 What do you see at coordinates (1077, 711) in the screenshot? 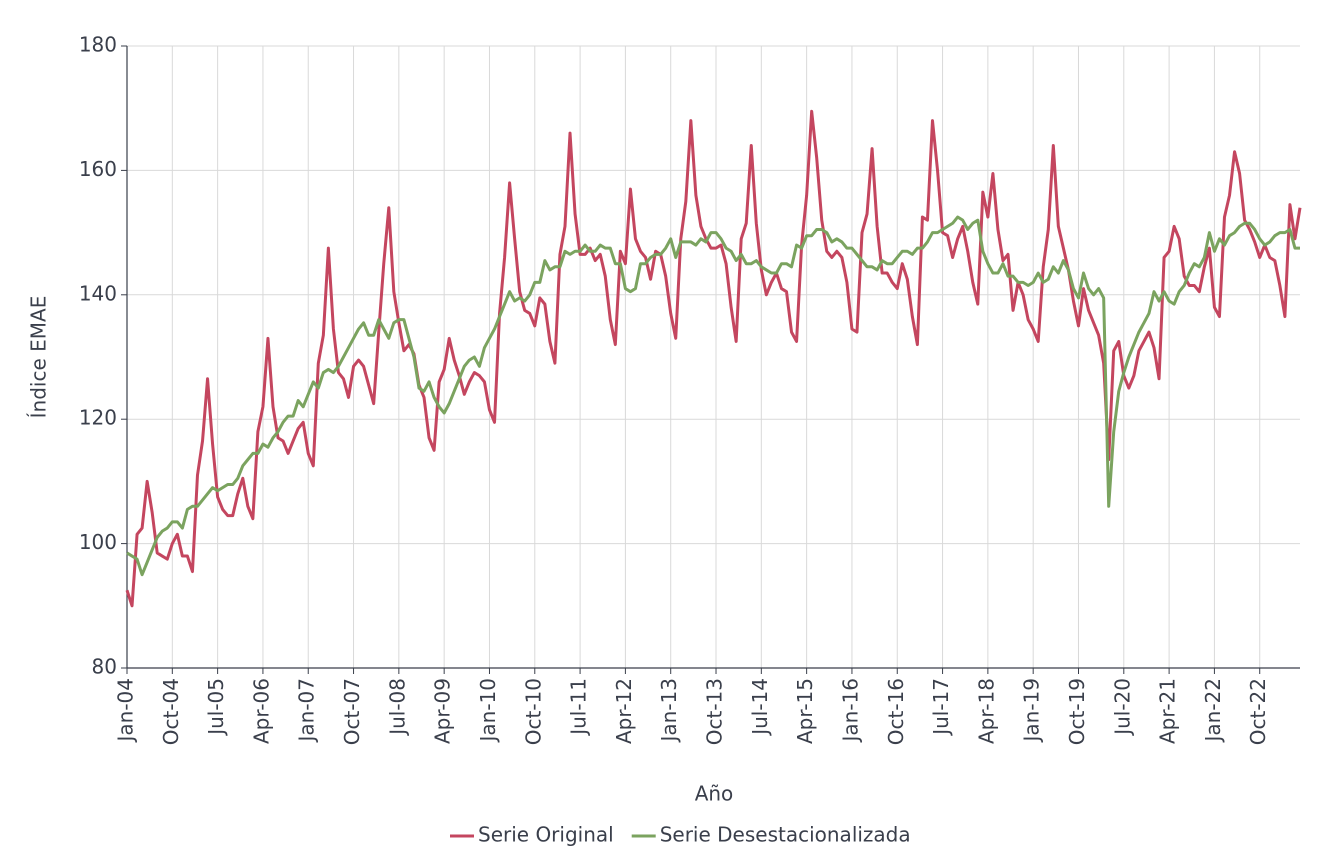
I see `x-tick-label: Oct-19` at bounding box center [1077, 711].